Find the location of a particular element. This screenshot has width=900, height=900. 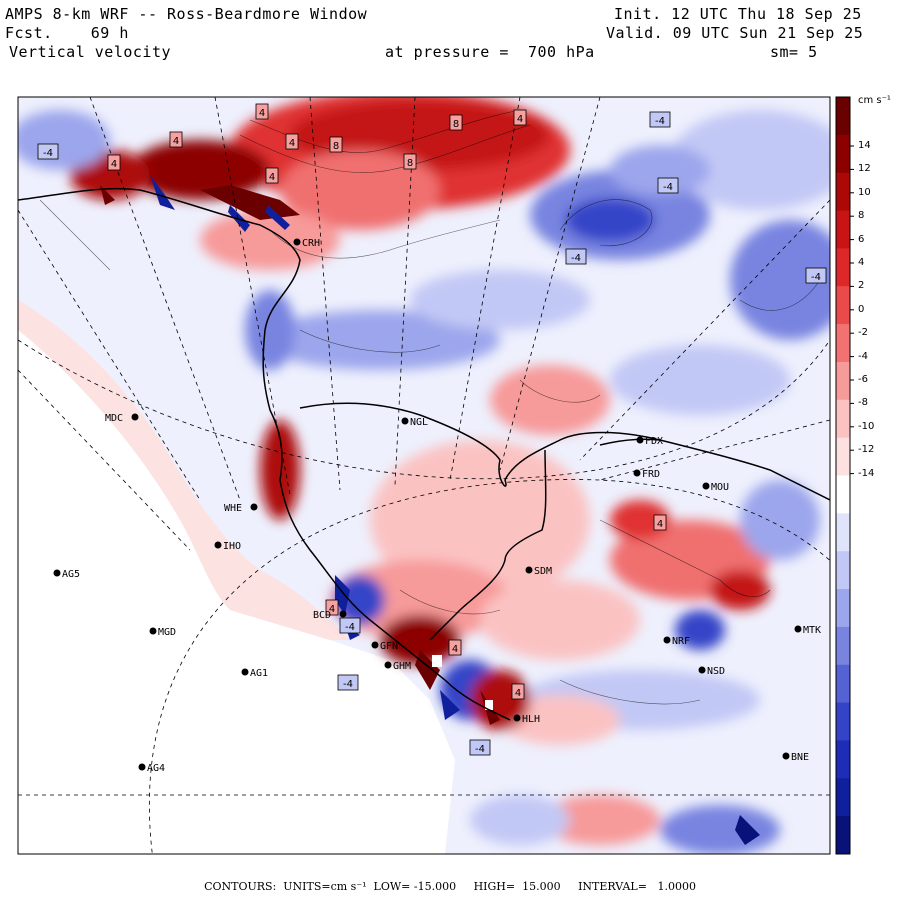

map-title: AMPS 8-km WRF -- Ross-Beardmore Window is located at coordinates (186, 14).